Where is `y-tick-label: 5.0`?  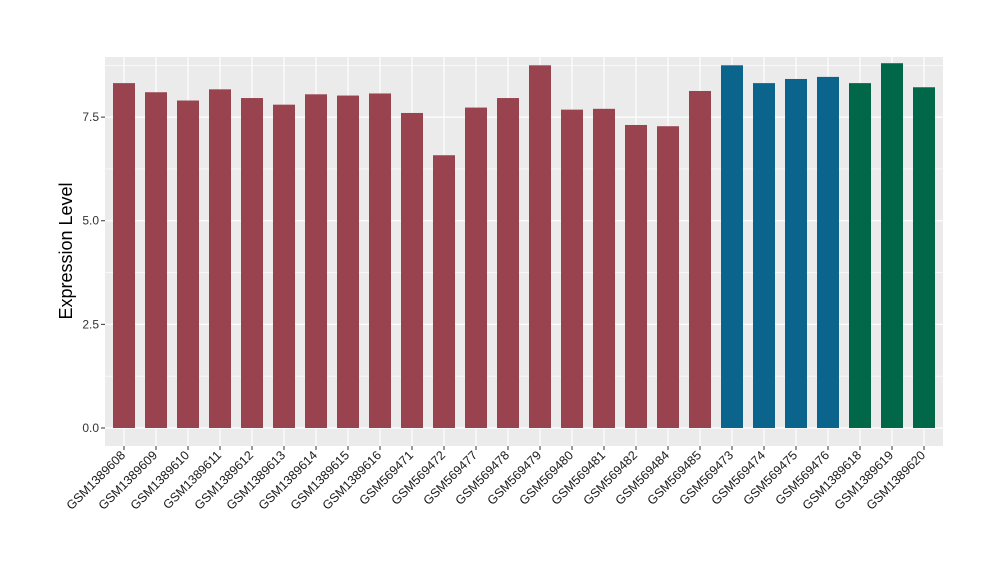 y-tick-label: 5.0 is located at coordinates (90, 221).